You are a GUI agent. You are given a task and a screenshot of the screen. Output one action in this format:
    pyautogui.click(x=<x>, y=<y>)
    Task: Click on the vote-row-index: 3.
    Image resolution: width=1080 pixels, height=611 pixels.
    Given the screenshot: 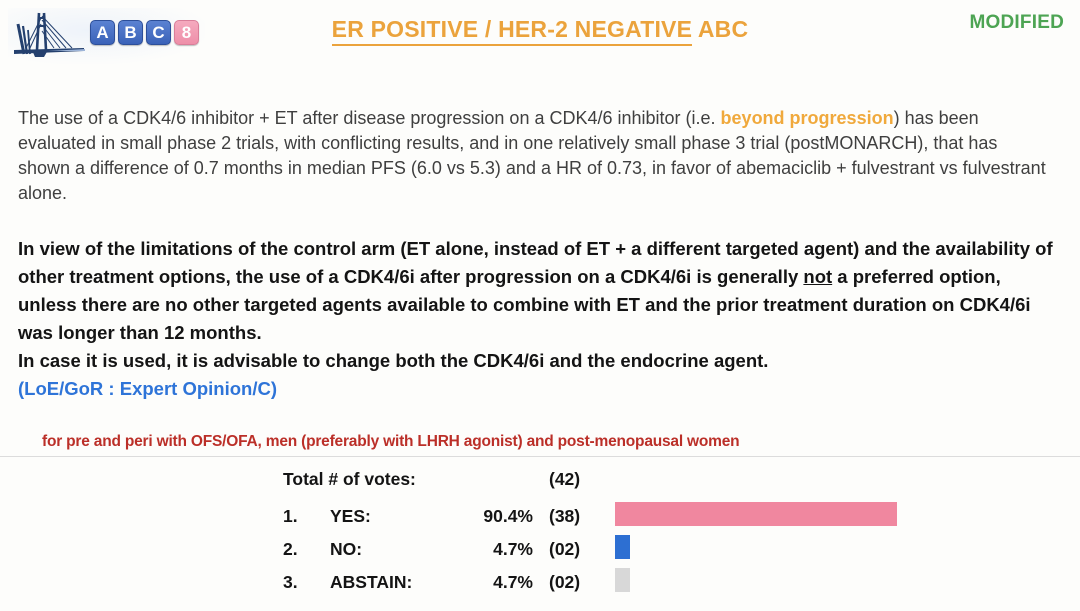 What is the action you would take?
    pyautogui.click(x=290, y=582)
    